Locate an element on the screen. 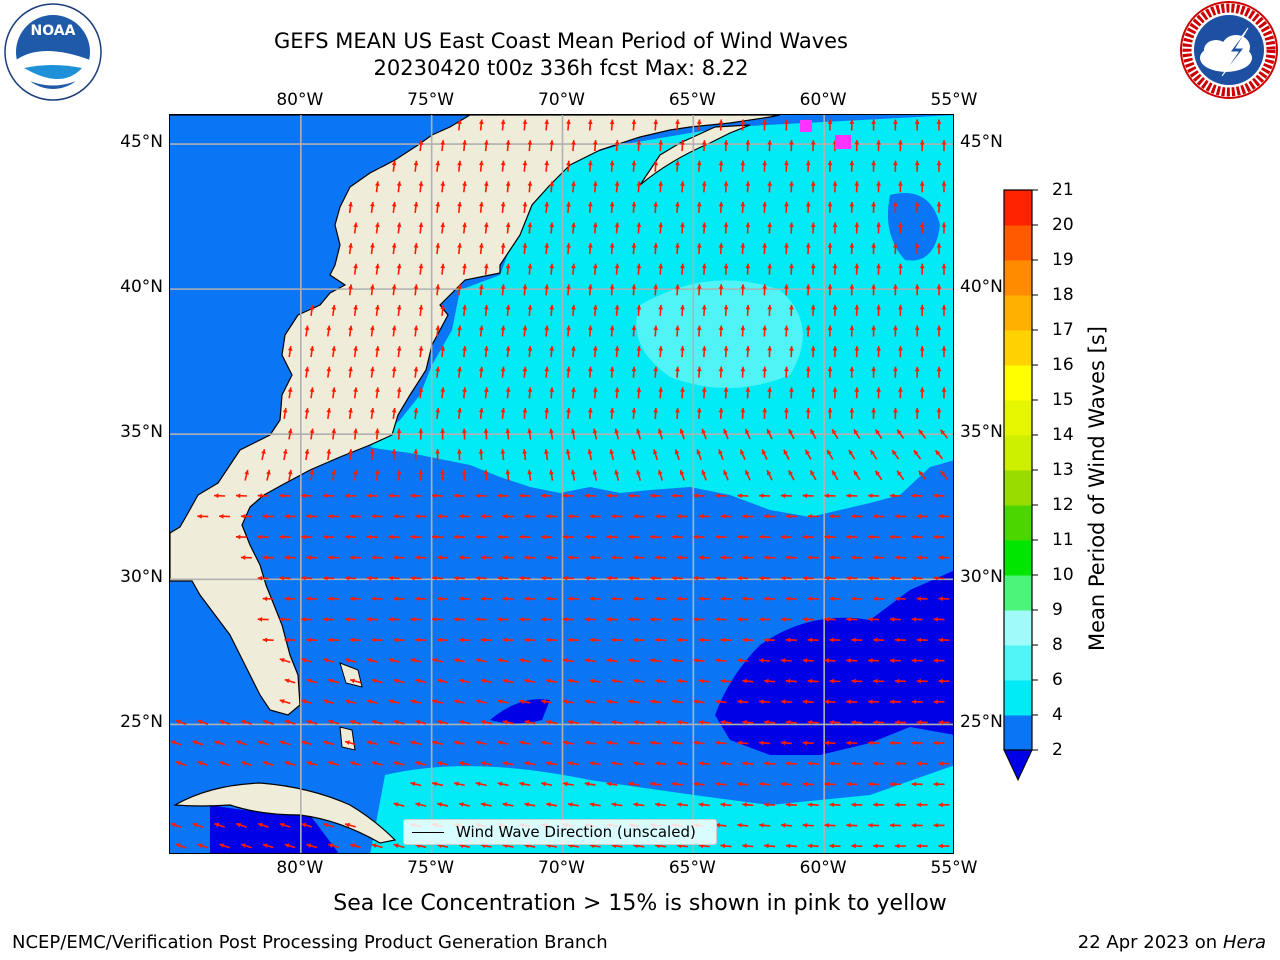  colorbar-tick-label: 21 is located at coordinates (1063, 190).